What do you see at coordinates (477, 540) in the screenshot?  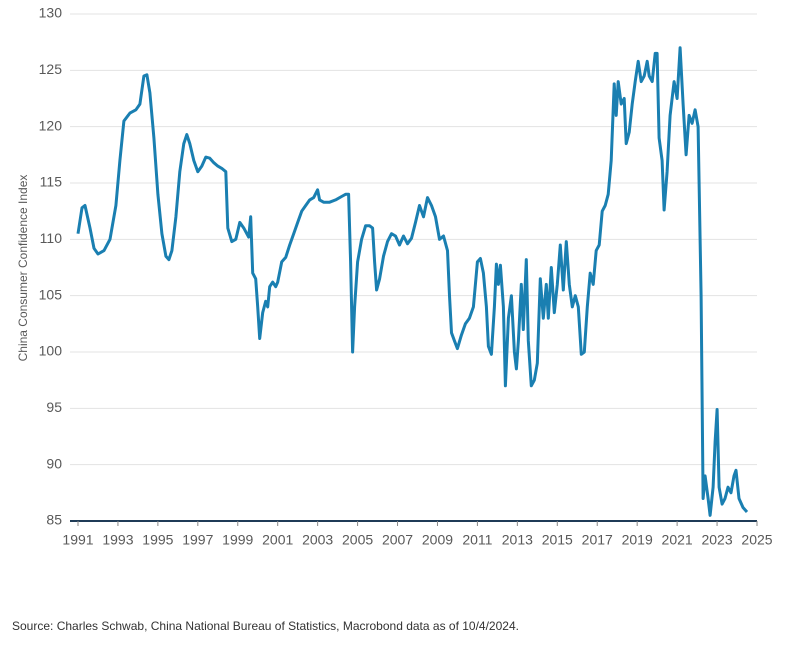 I see `x-tick-label: 2011` at bounding box center [477, 540].